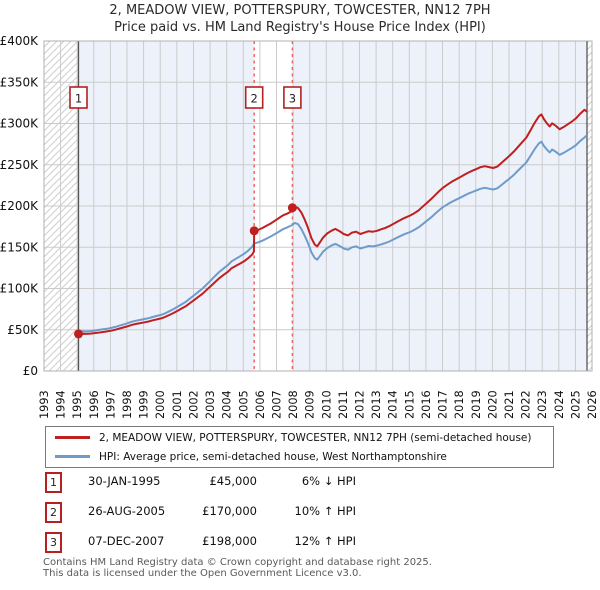 This screenshot has height=590, width=600. I want to click on transaction-price: £170,000, so click(229, 511).